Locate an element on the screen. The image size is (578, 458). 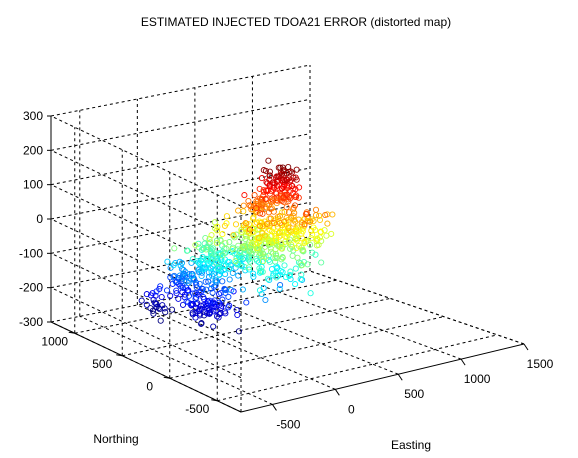
z-tick-label: 200 is located at coordinates (33, 150).